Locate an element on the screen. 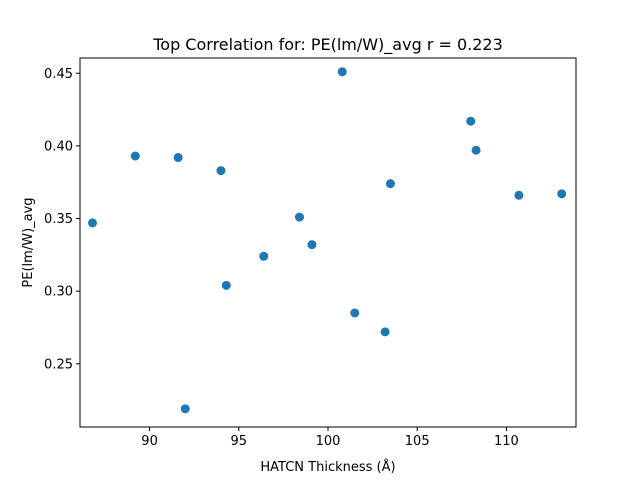 The image size is (640, 480). y-tick-label: 0.45 is located at coordinates (58, 74).